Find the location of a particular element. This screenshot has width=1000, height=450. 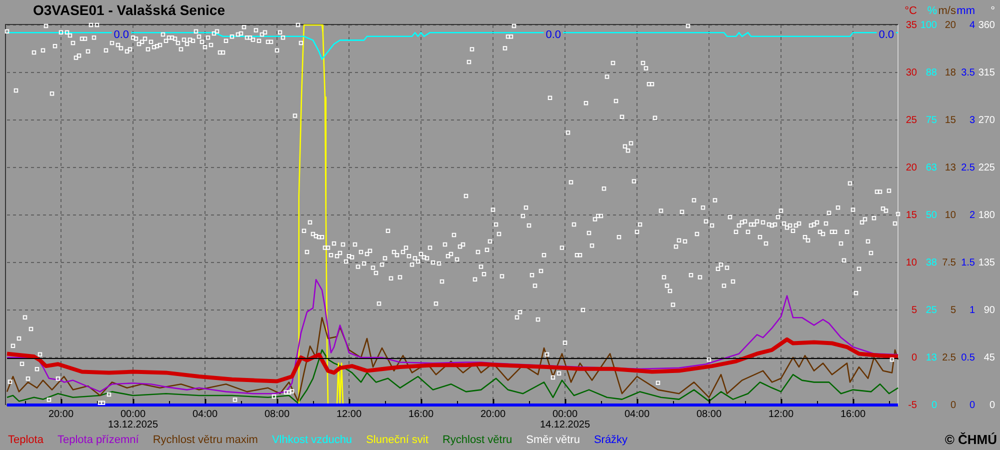

y-tick-label: -5 is located at coordinates (913, 405).